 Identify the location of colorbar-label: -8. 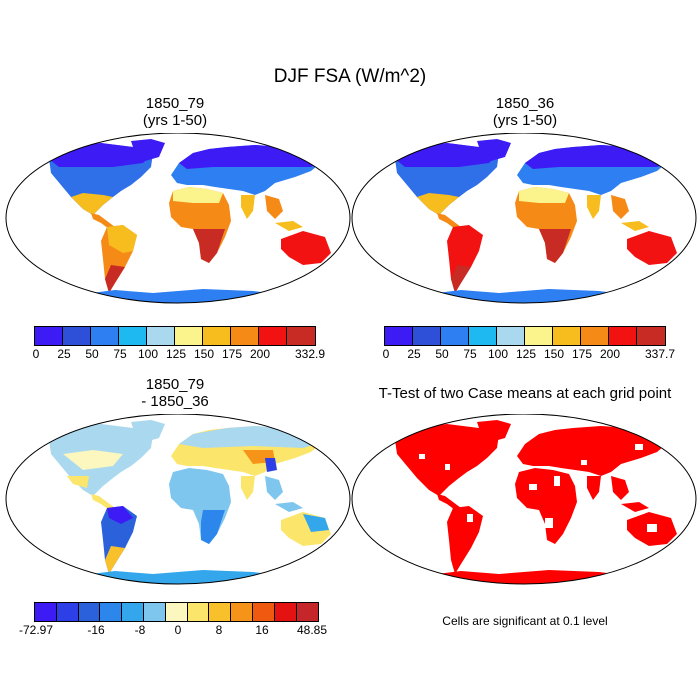
(140, 630).